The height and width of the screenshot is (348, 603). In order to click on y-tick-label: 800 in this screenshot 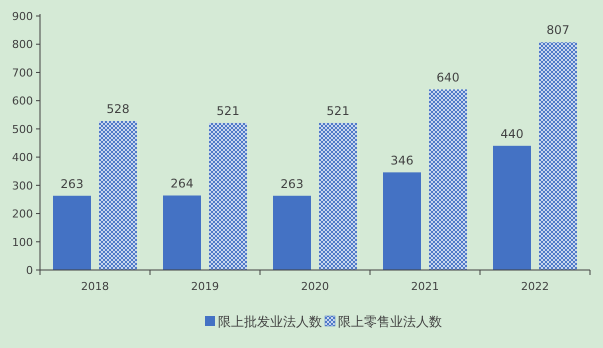, I will do `click(22, 45)`.